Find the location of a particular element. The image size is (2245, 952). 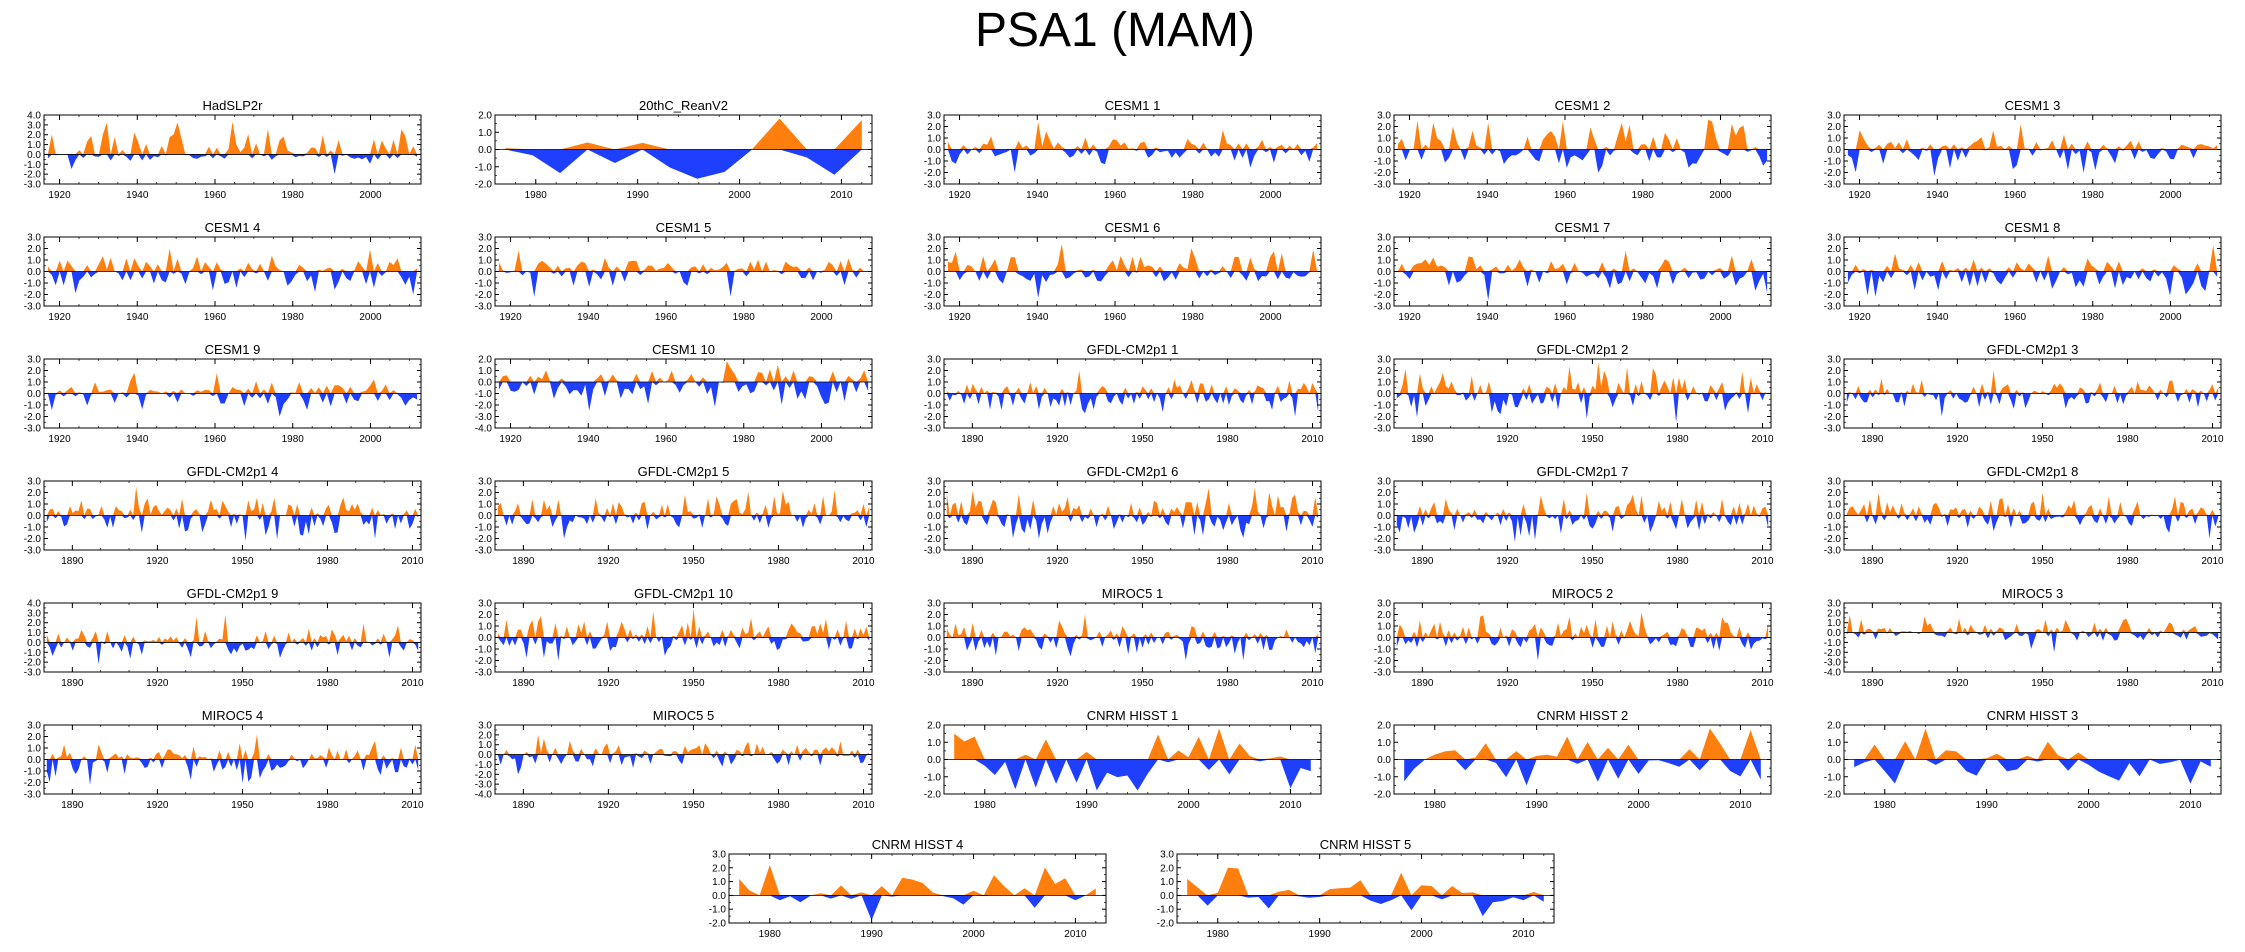

panel-title: MIROC5 5 is located at coordinates (683, 715).